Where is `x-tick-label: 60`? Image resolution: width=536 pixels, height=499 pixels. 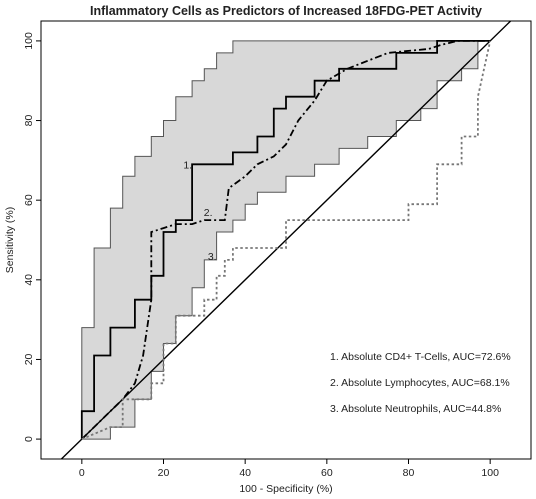 x-tick-label: 60 is located at coordinates (327, 473).